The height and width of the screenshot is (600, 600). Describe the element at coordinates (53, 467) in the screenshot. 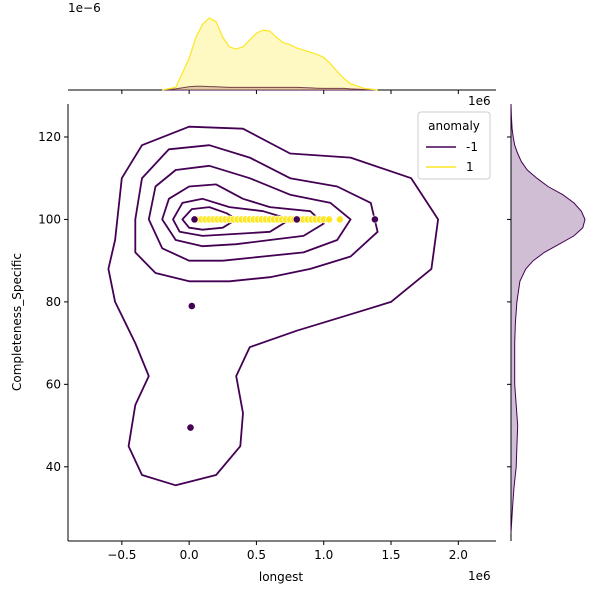

I see `y-tick-label: 40` at that location.